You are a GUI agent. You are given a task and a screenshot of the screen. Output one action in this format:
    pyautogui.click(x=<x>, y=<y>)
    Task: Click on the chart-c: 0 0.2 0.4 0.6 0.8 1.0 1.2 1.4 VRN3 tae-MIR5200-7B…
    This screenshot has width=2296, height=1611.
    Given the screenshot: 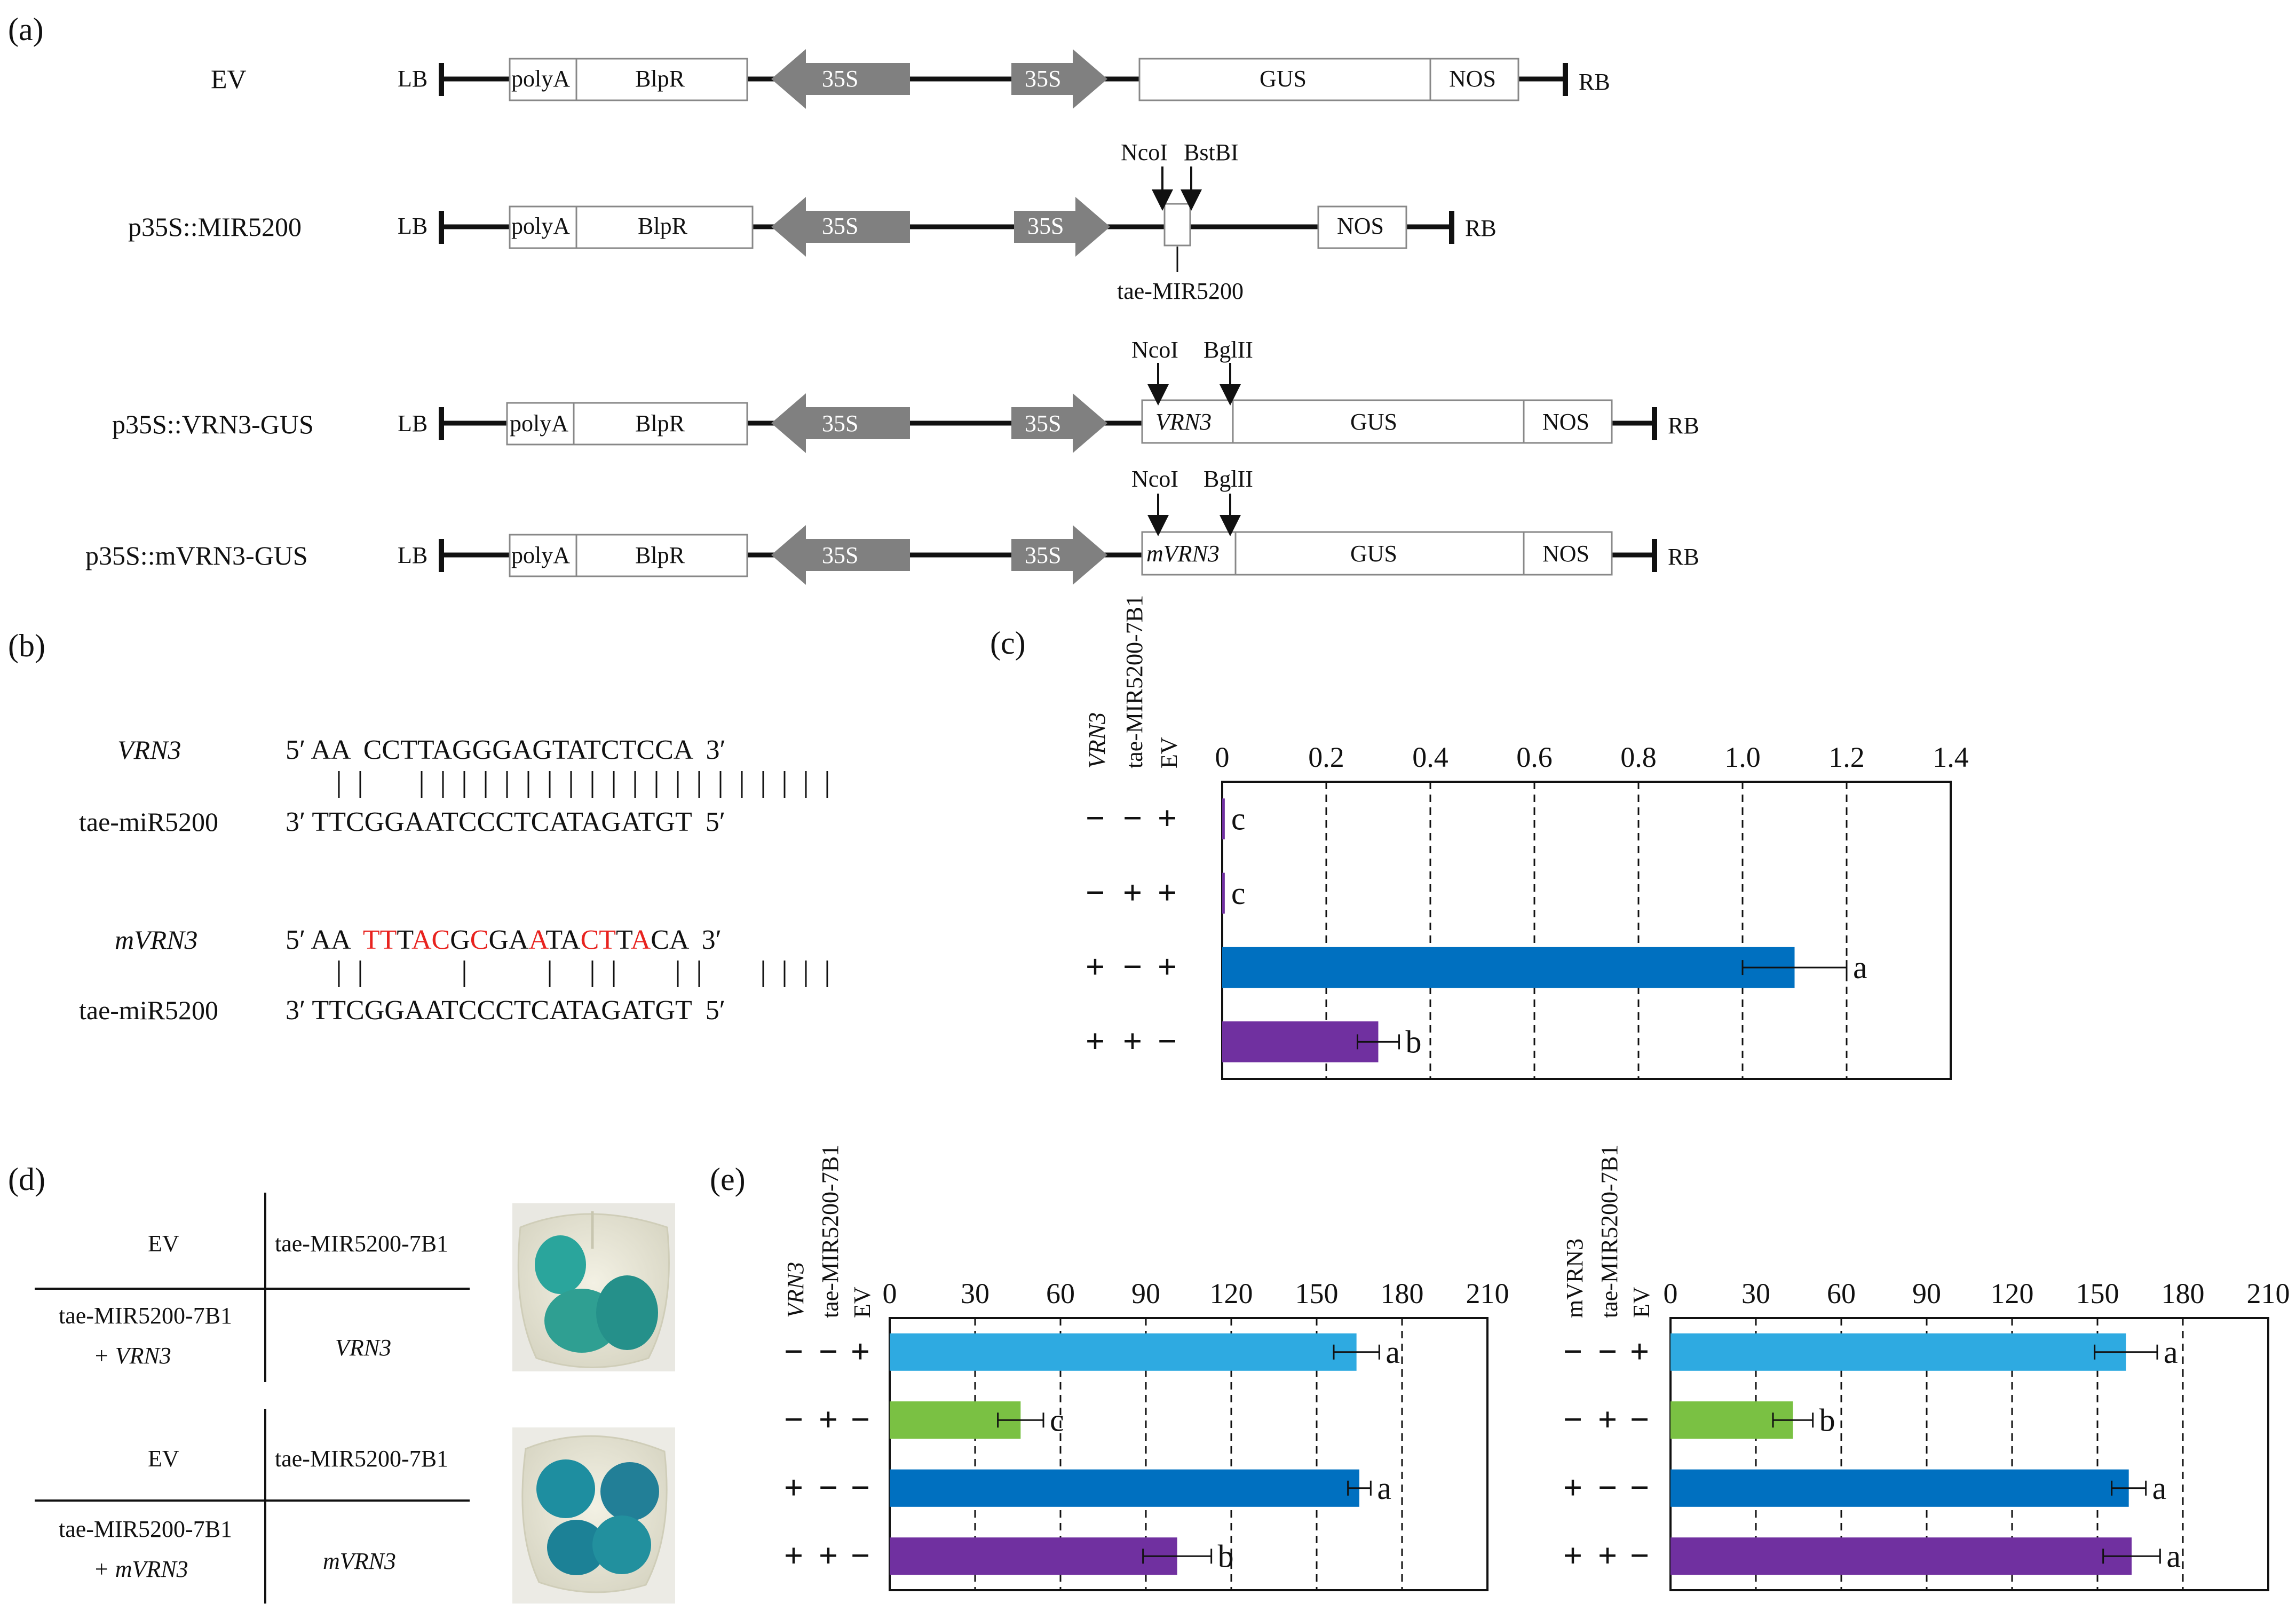 What is the action you would take?
    pyautogui.click(x=1526, y=837)
    